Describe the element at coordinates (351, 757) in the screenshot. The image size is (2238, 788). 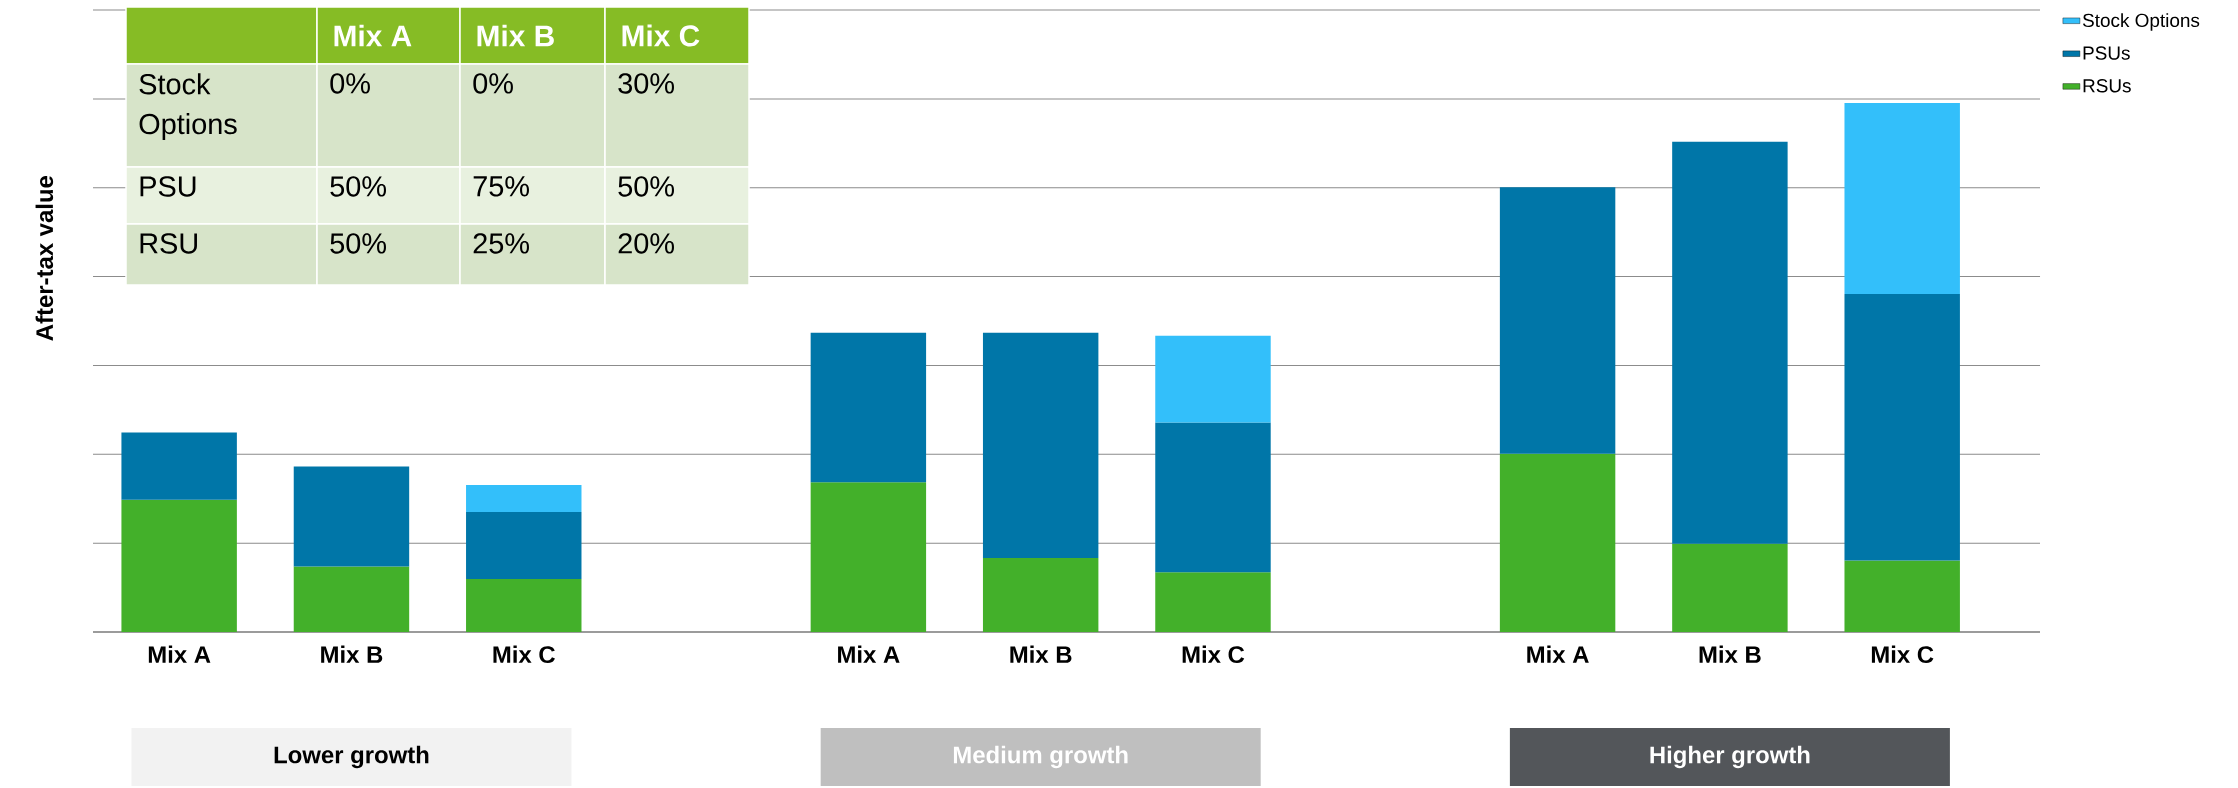
I see `text: Lower growth` at that location.